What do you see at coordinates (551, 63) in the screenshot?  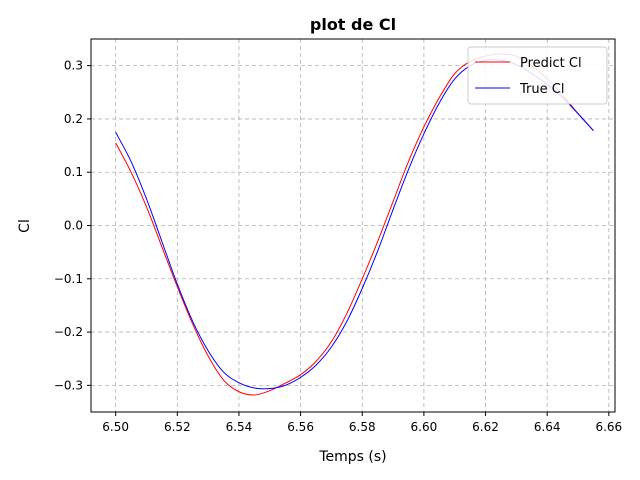 I see `legend-label-predict-cl: Predict Cl` at bounding box center [551, 63].